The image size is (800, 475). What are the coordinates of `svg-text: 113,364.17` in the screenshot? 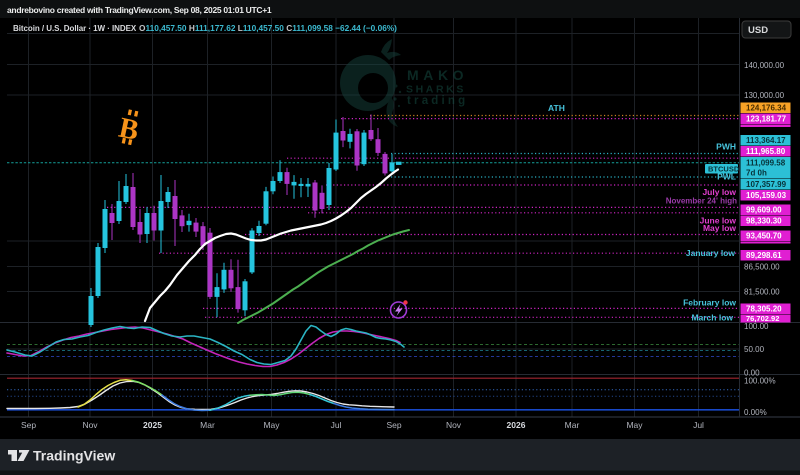 It's located at (766, 140).